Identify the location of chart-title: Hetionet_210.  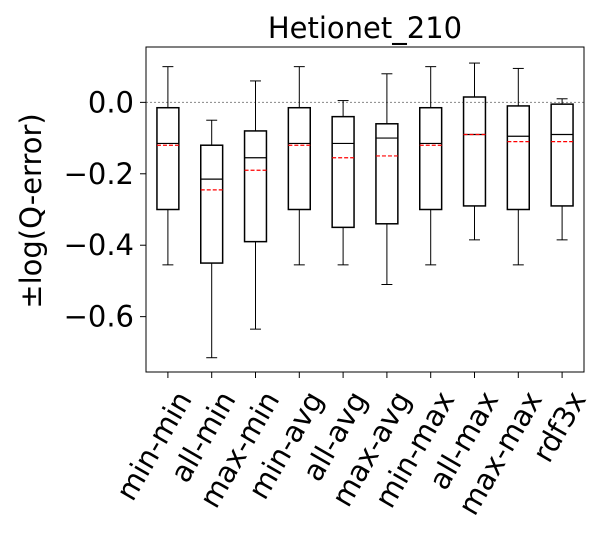
(365, 28).